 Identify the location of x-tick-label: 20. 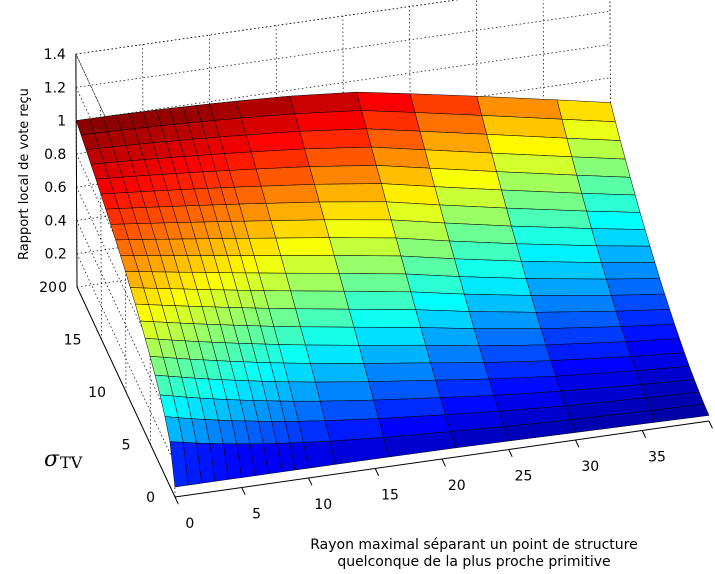
(457, 486).